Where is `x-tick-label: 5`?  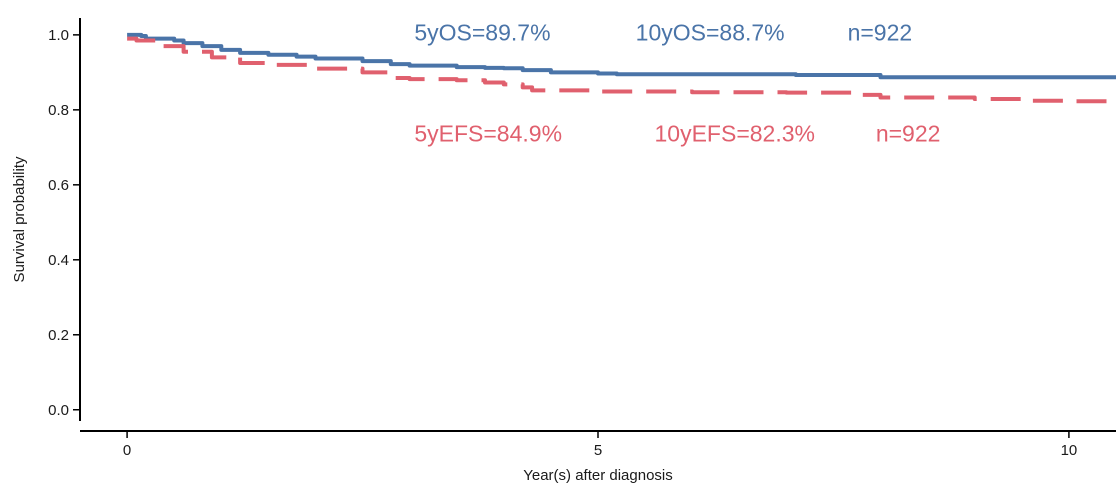
x-tick-label: 5 is located at coordinates (598, 450).